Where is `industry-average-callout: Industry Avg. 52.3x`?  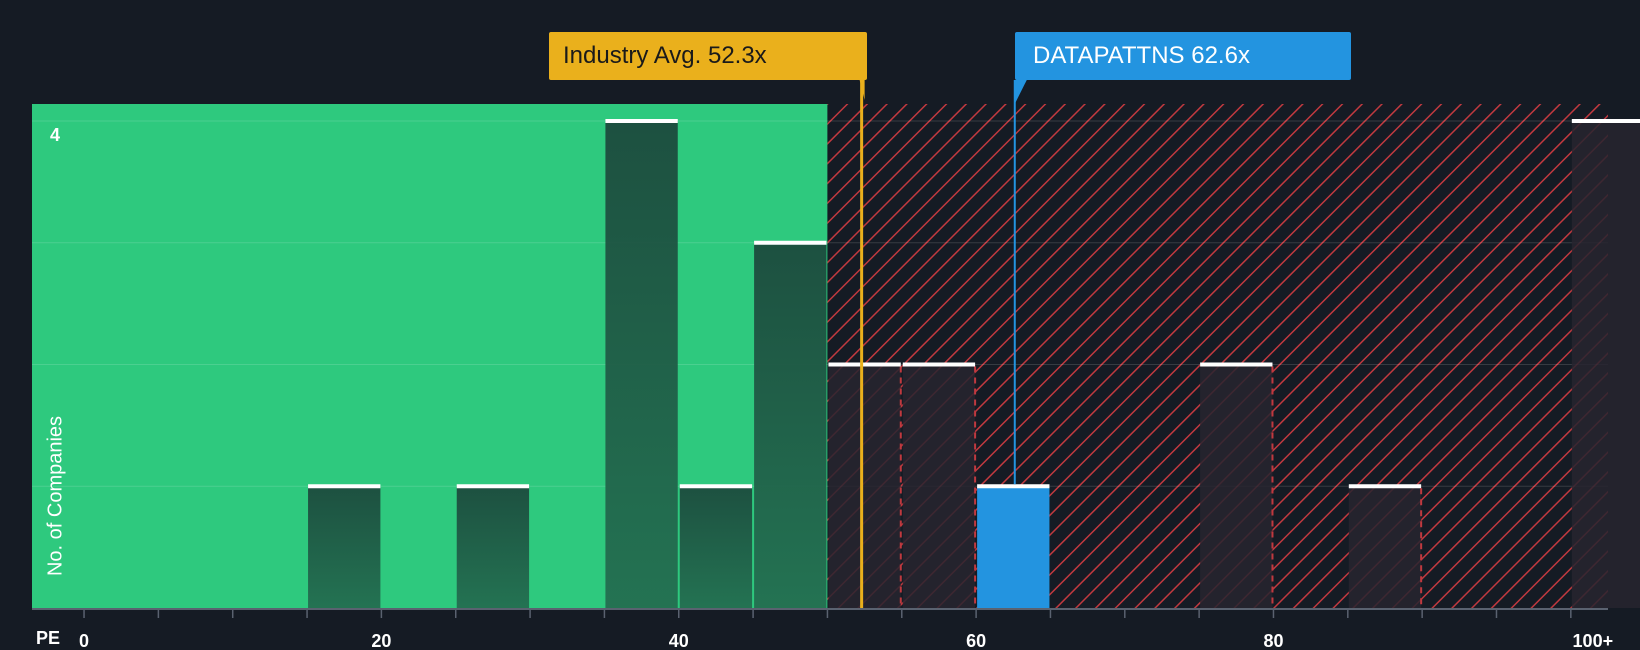 industry-average-callout: Industry Avg. 52.3x is located at coordinates (708, 56).